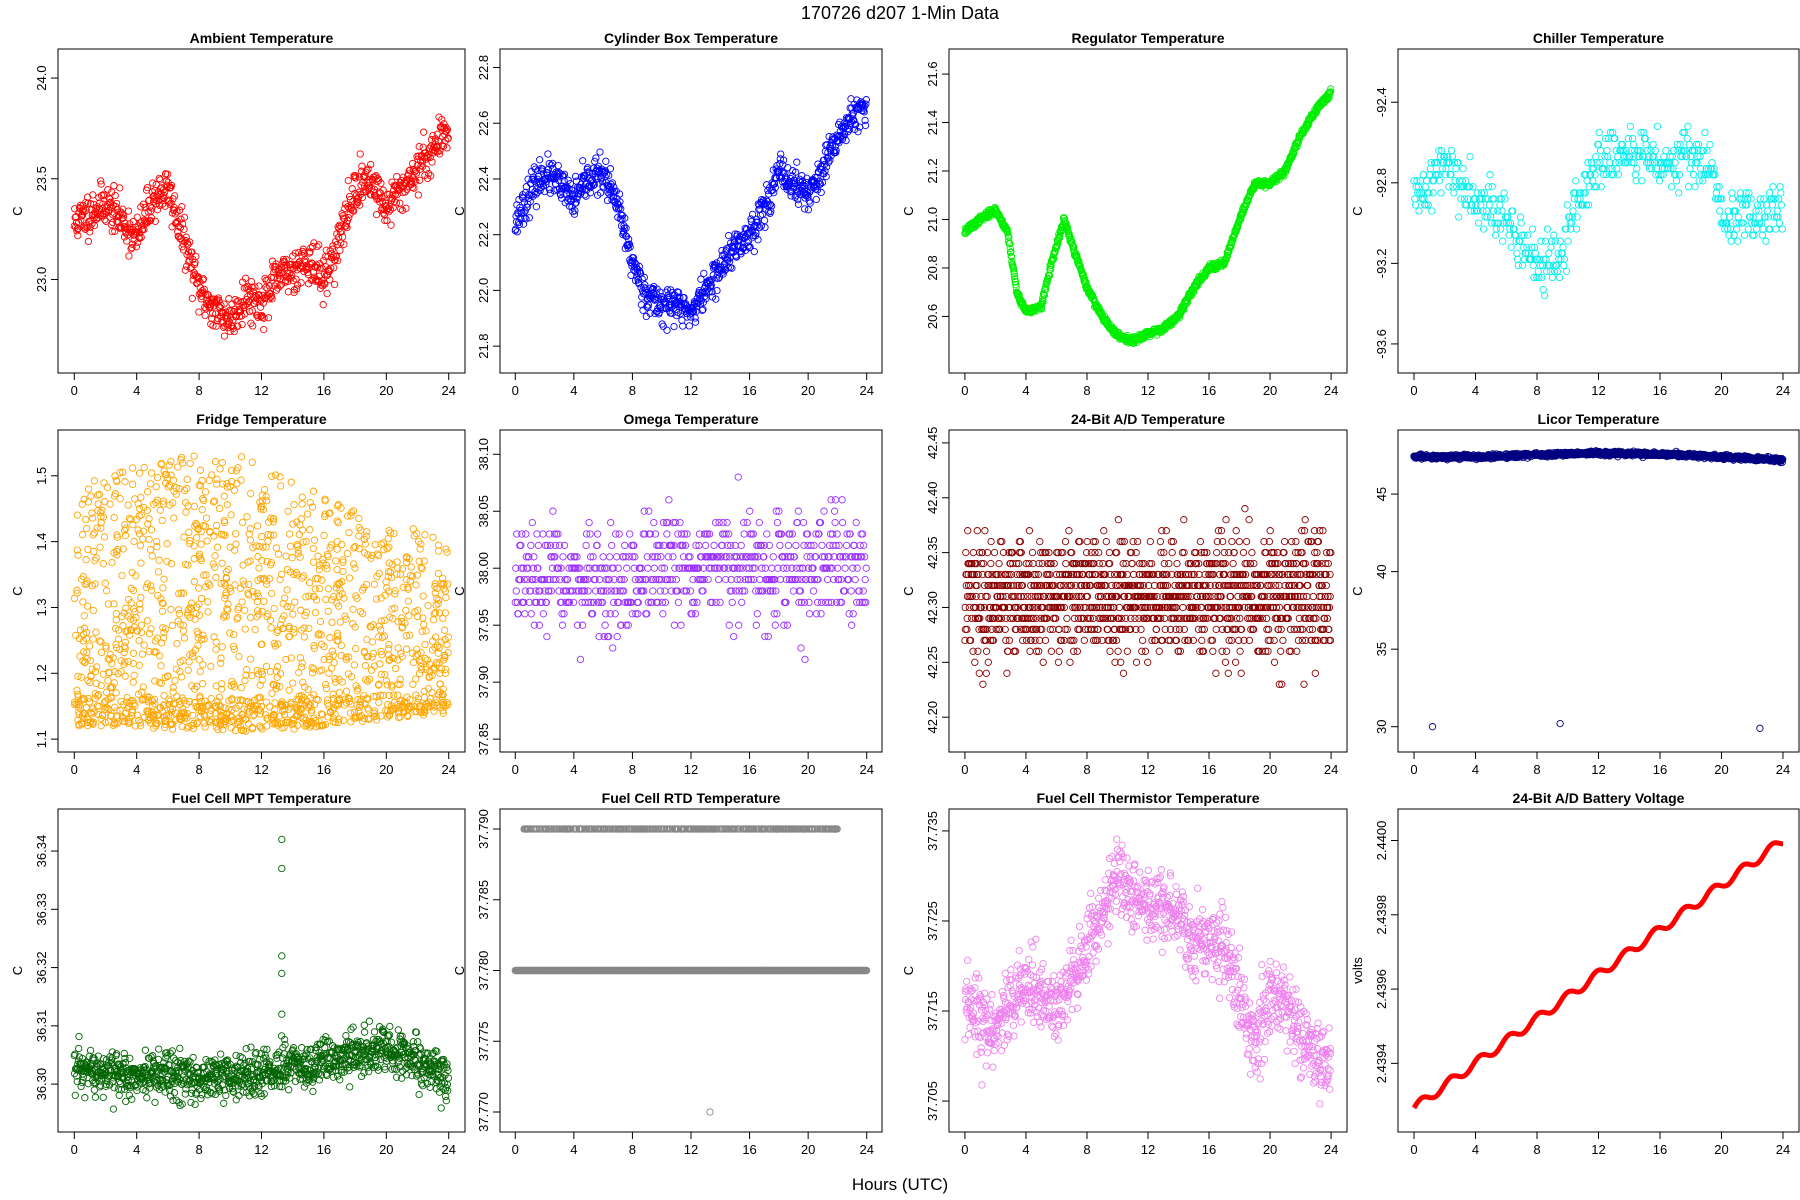 This screenshot has height=1200, width=1800. What do you see at coordinates (41, 607) in the screenshot?
I see `y-tick-label: 1.3` at bounding box center [41, 607].